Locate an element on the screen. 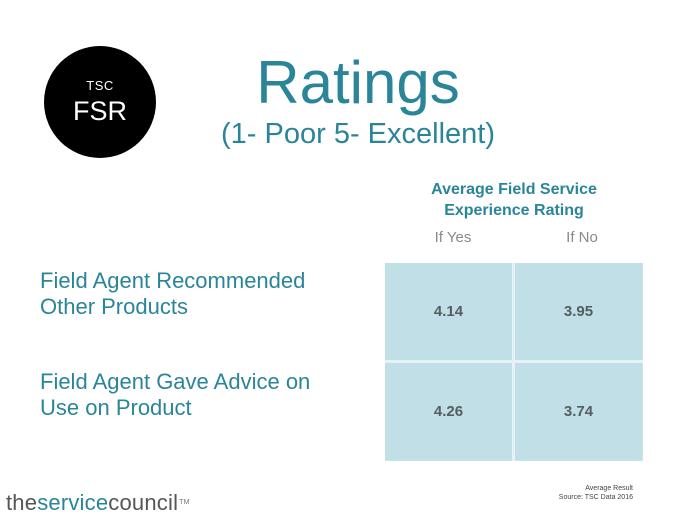 This screenshot has height=518, width=691. column-header-if-yes: If Yes is located at coordinates (453, 237).